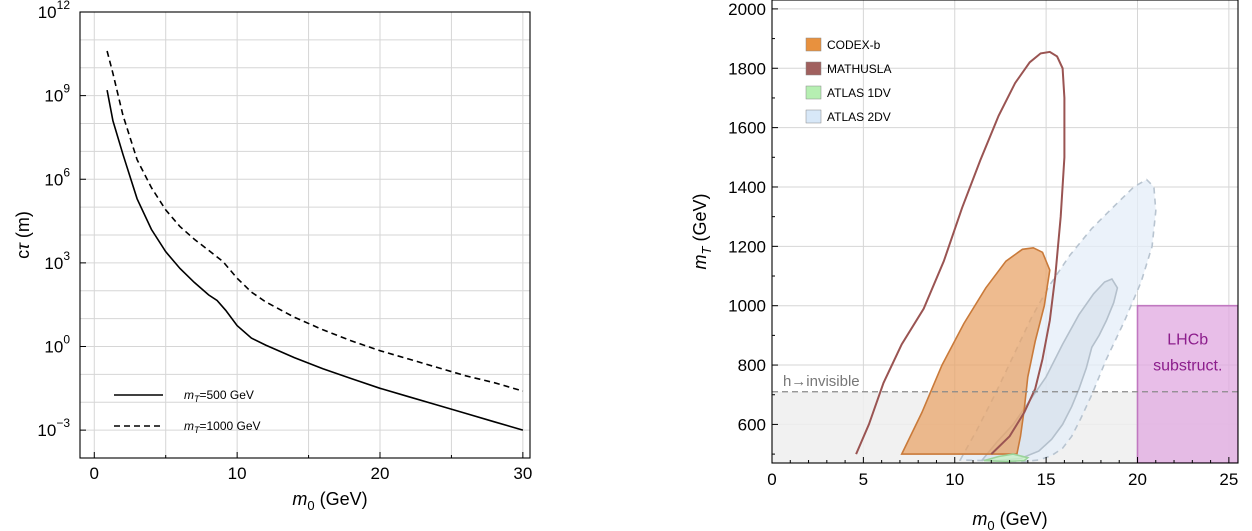  Describe the element at coordinates (66, 340) in the screenshot. I see `tick-exponent: 0` at that location.